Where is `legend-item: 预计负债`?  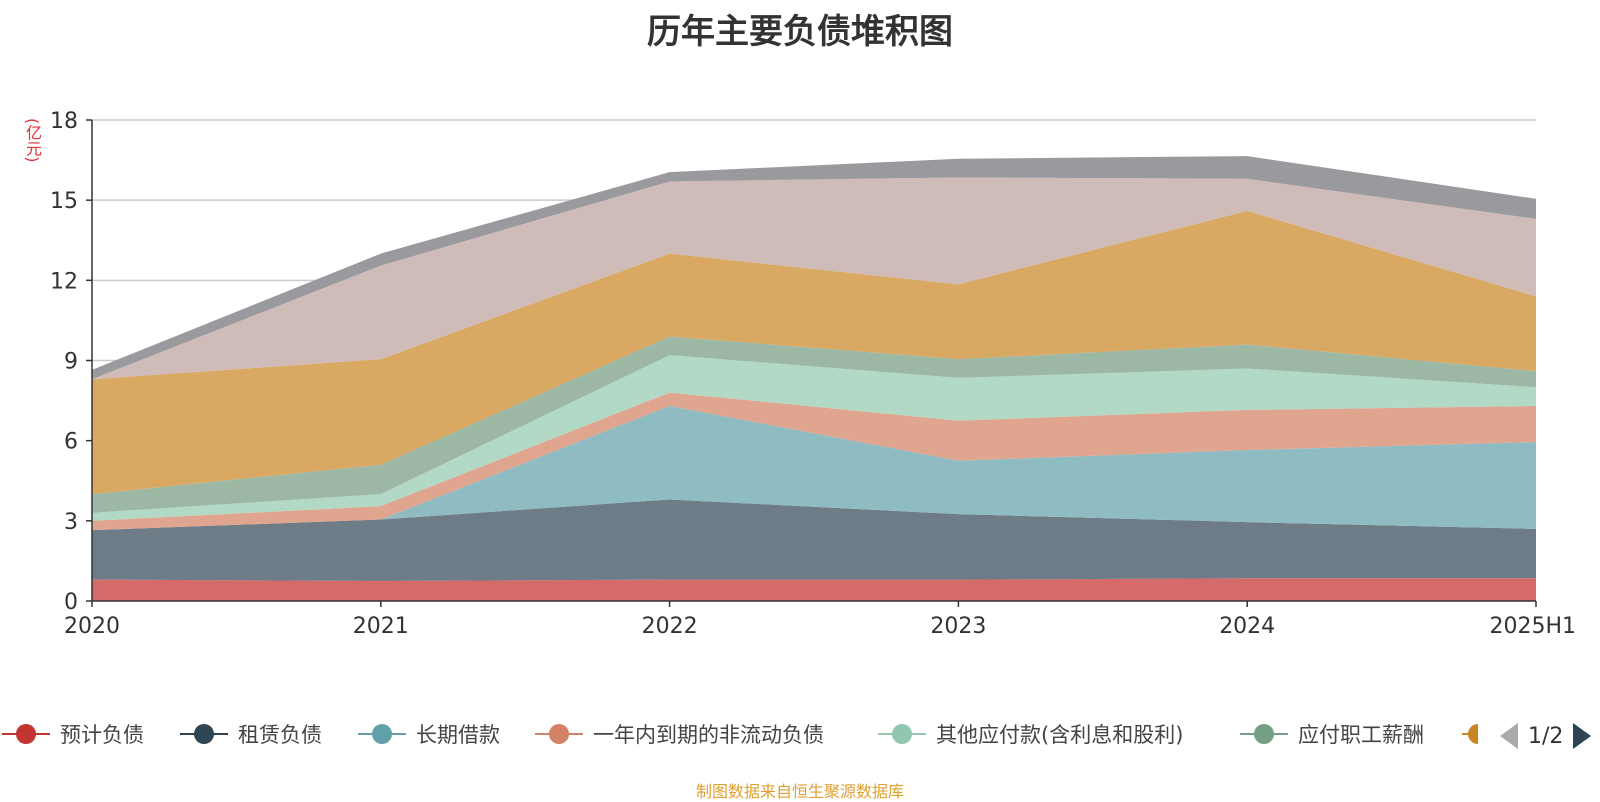 legend-item: 预计负债 is located at coordinates (72, 734).